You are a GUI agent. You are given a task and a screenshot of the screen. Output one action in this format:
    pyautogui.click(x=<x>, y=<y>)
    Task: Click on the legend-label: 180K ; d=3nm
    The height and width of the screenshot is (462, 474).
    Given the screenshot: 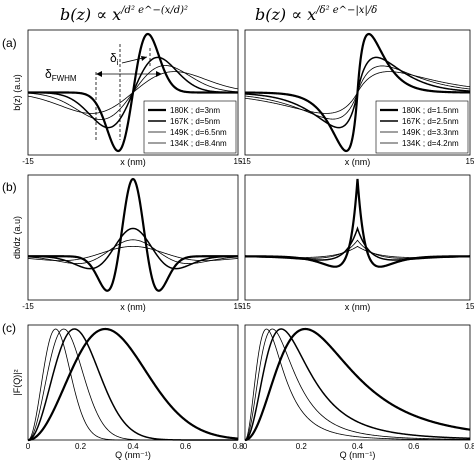 What is the action you would take?
    pyautogui.click(x=195, y=110)
    